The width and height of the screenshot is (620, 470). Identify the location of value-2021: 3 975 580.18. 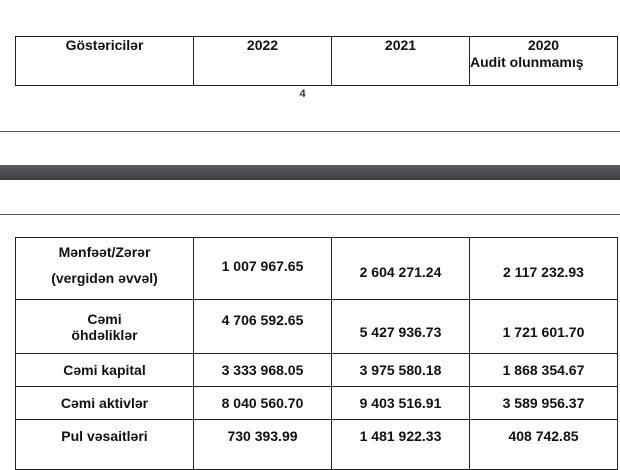
(400, 370).